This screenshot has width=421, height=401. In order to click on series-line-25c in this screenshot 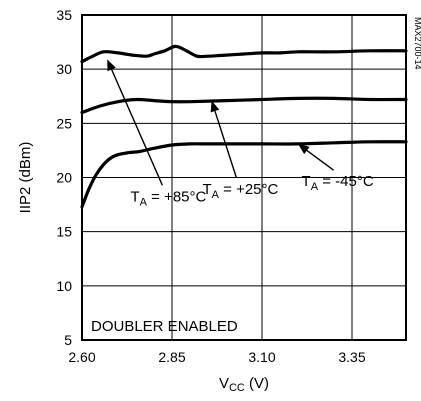, I will do `click(244, 105)`.